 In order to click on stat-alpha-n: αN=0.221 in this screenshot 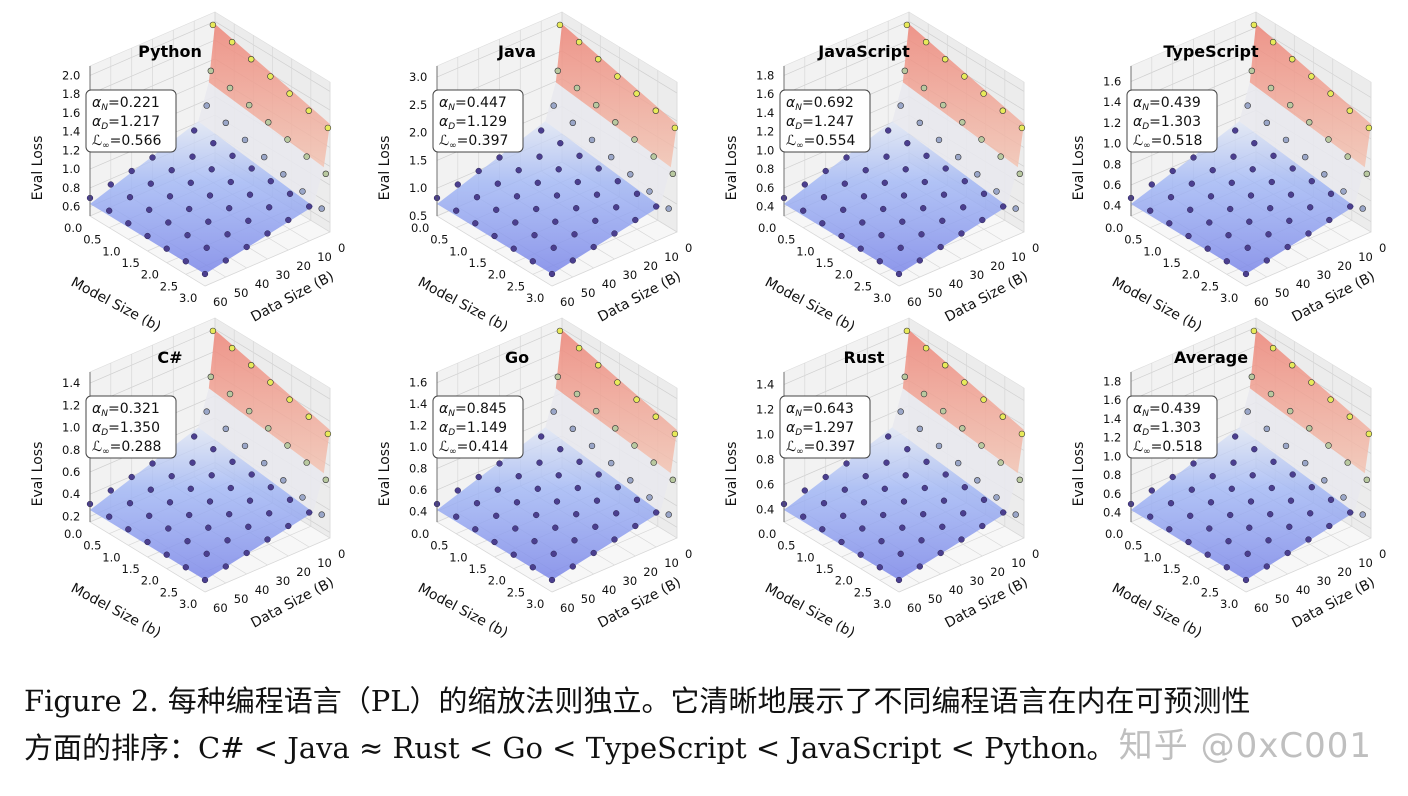, I will do `click(126, 104)`.